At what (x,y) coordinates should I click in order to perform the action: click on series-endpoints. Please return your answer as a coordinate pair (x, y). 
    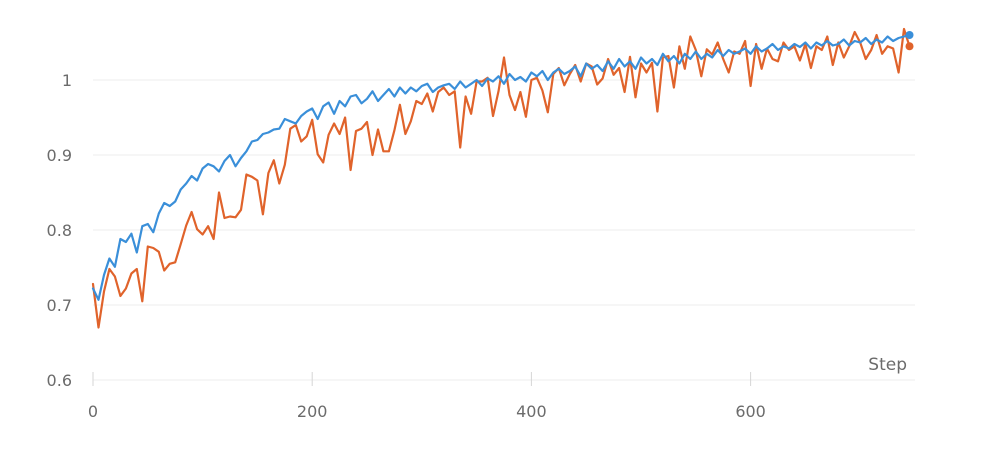
    Looking at the image, I should click on (909, 41).